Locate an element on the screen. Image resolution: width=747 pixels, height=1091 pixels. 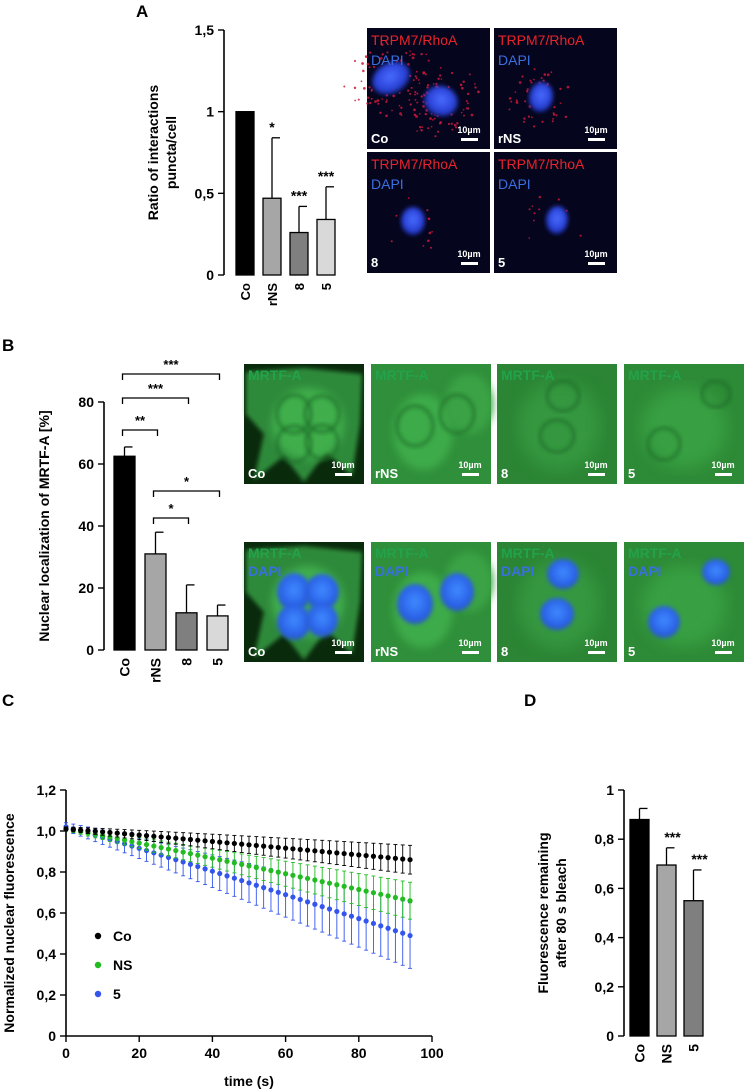
y-tick-label: 0 is located at coordinates (52, 1036).